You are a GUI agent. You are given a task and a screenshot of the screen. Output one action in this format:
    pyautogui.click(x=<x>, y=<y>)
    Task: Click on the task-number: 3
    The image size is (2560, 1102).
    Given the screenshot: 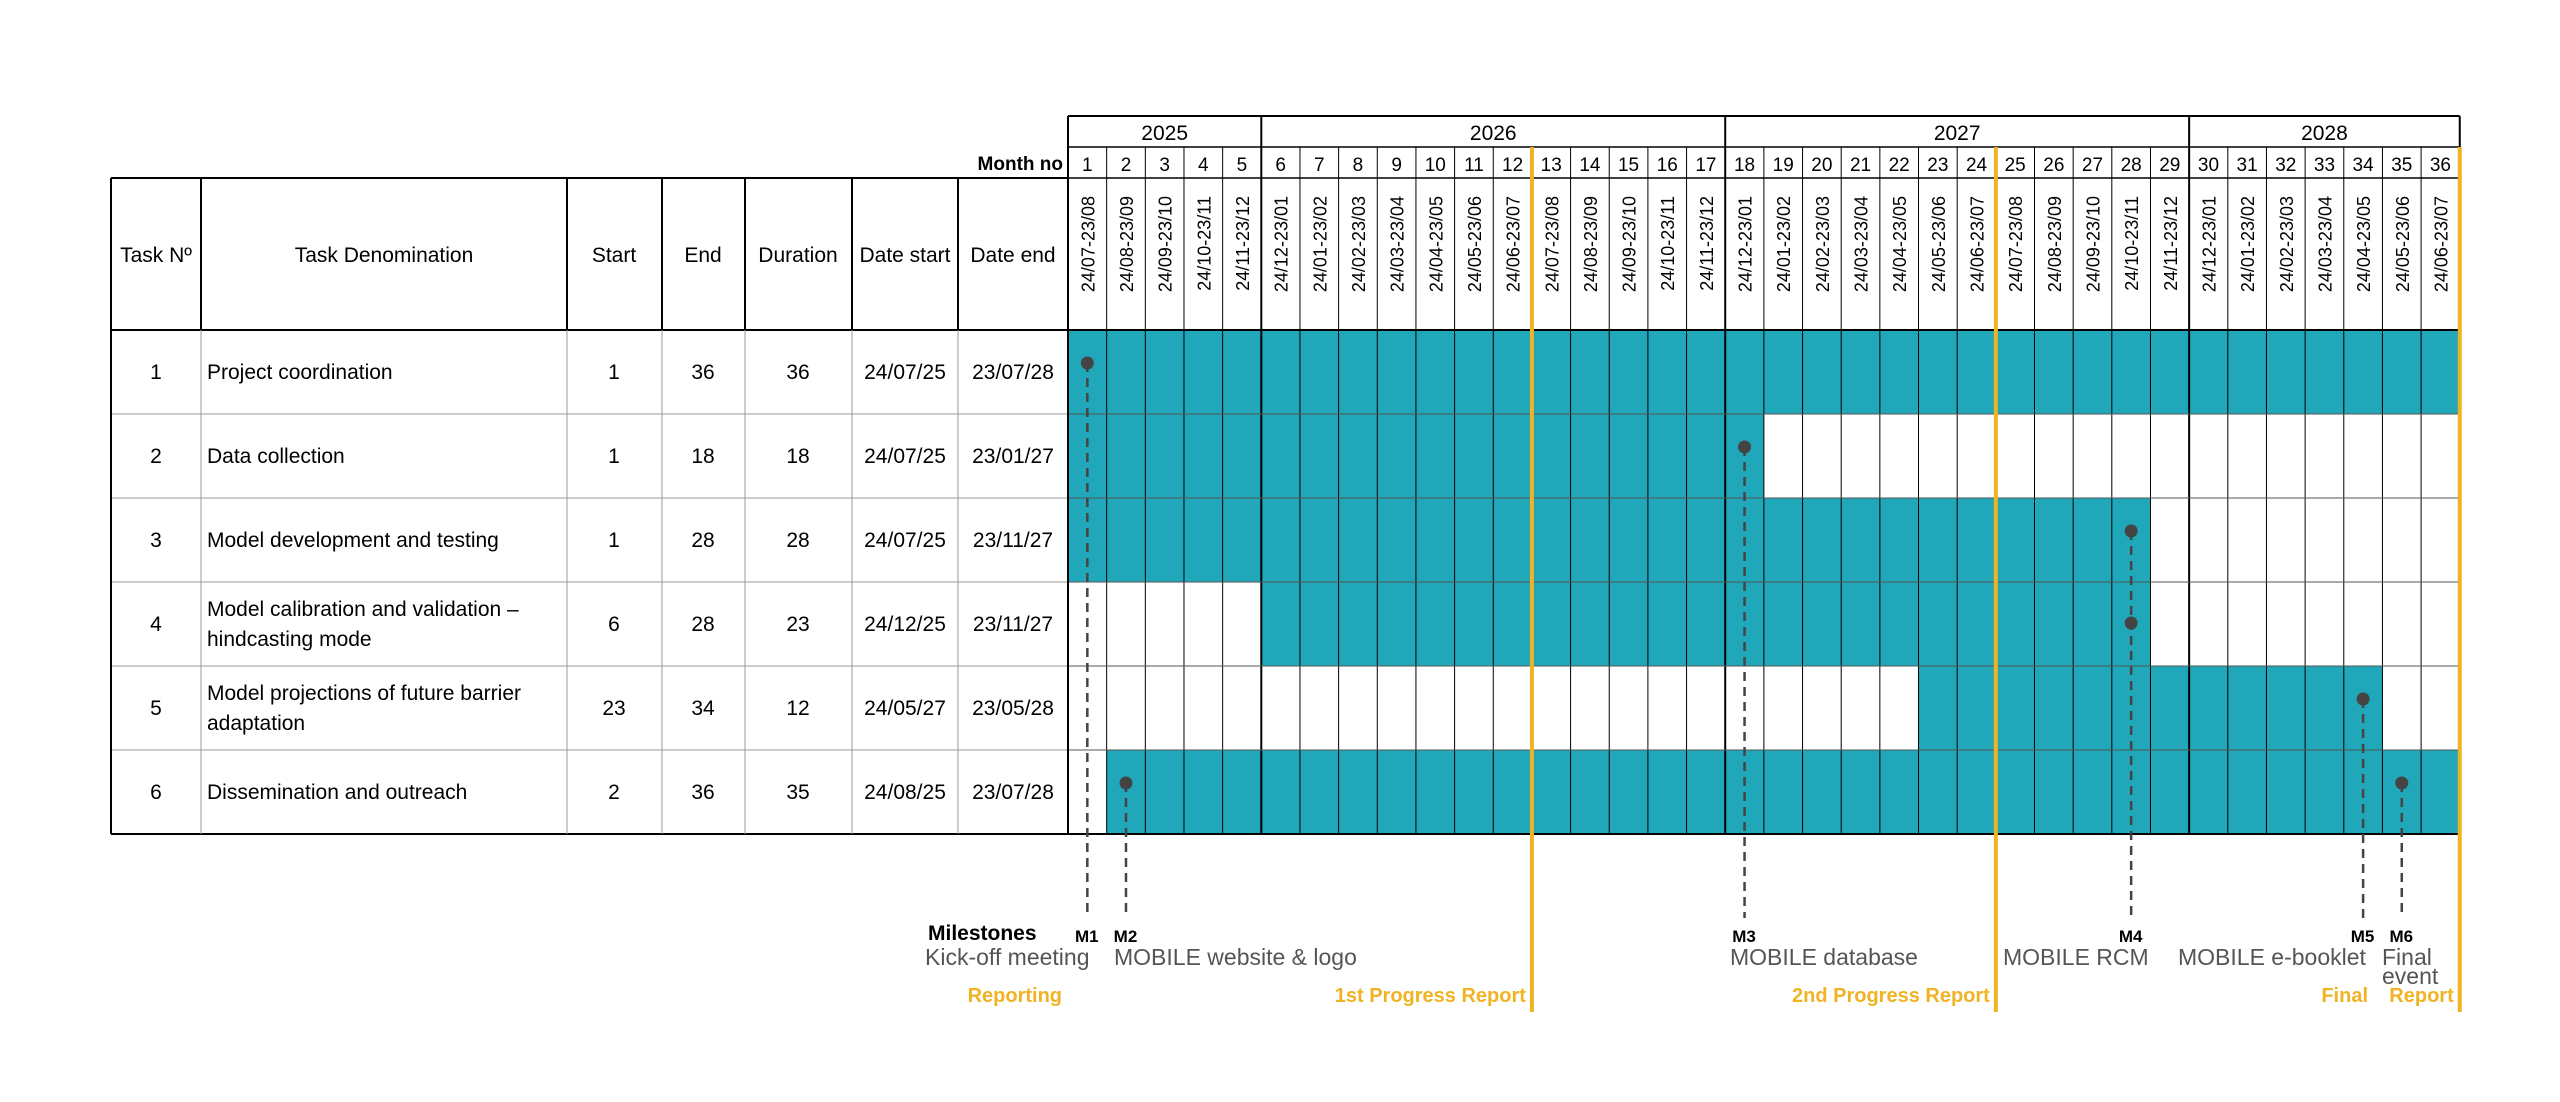 What is the action you would take?
    pyautogui.click(x=156, y=540)
    